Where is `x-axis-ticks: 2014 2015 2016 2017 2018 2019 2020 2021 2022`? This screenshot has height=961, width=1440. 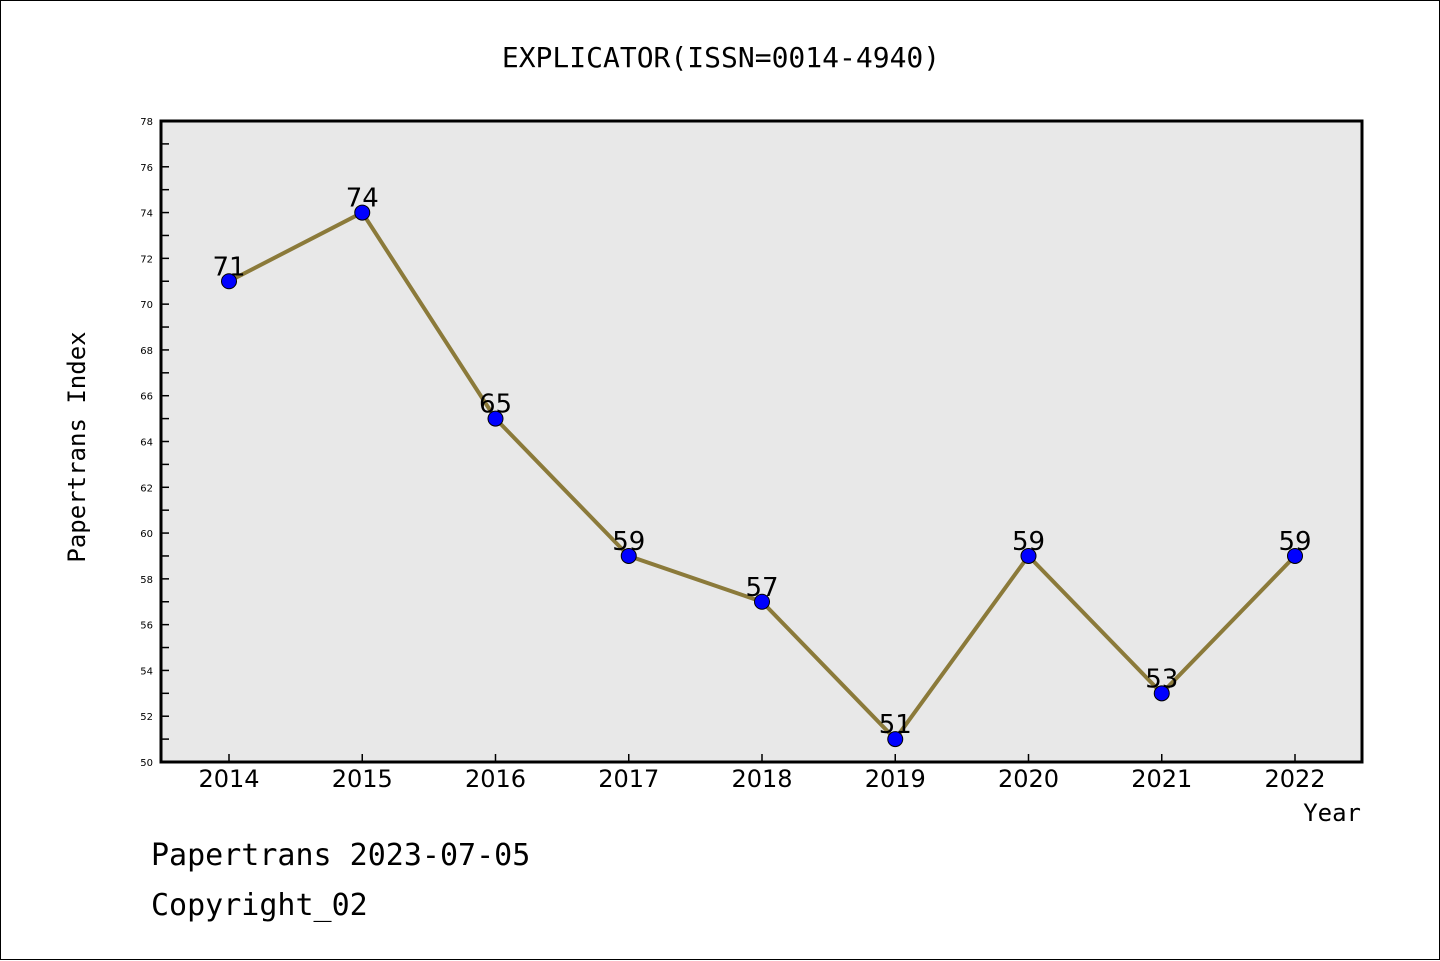
x-axis-ticks: 2014 2015 2016 2017 2018 2019 2020 2021 2022 is located at coordinates (762, 773).